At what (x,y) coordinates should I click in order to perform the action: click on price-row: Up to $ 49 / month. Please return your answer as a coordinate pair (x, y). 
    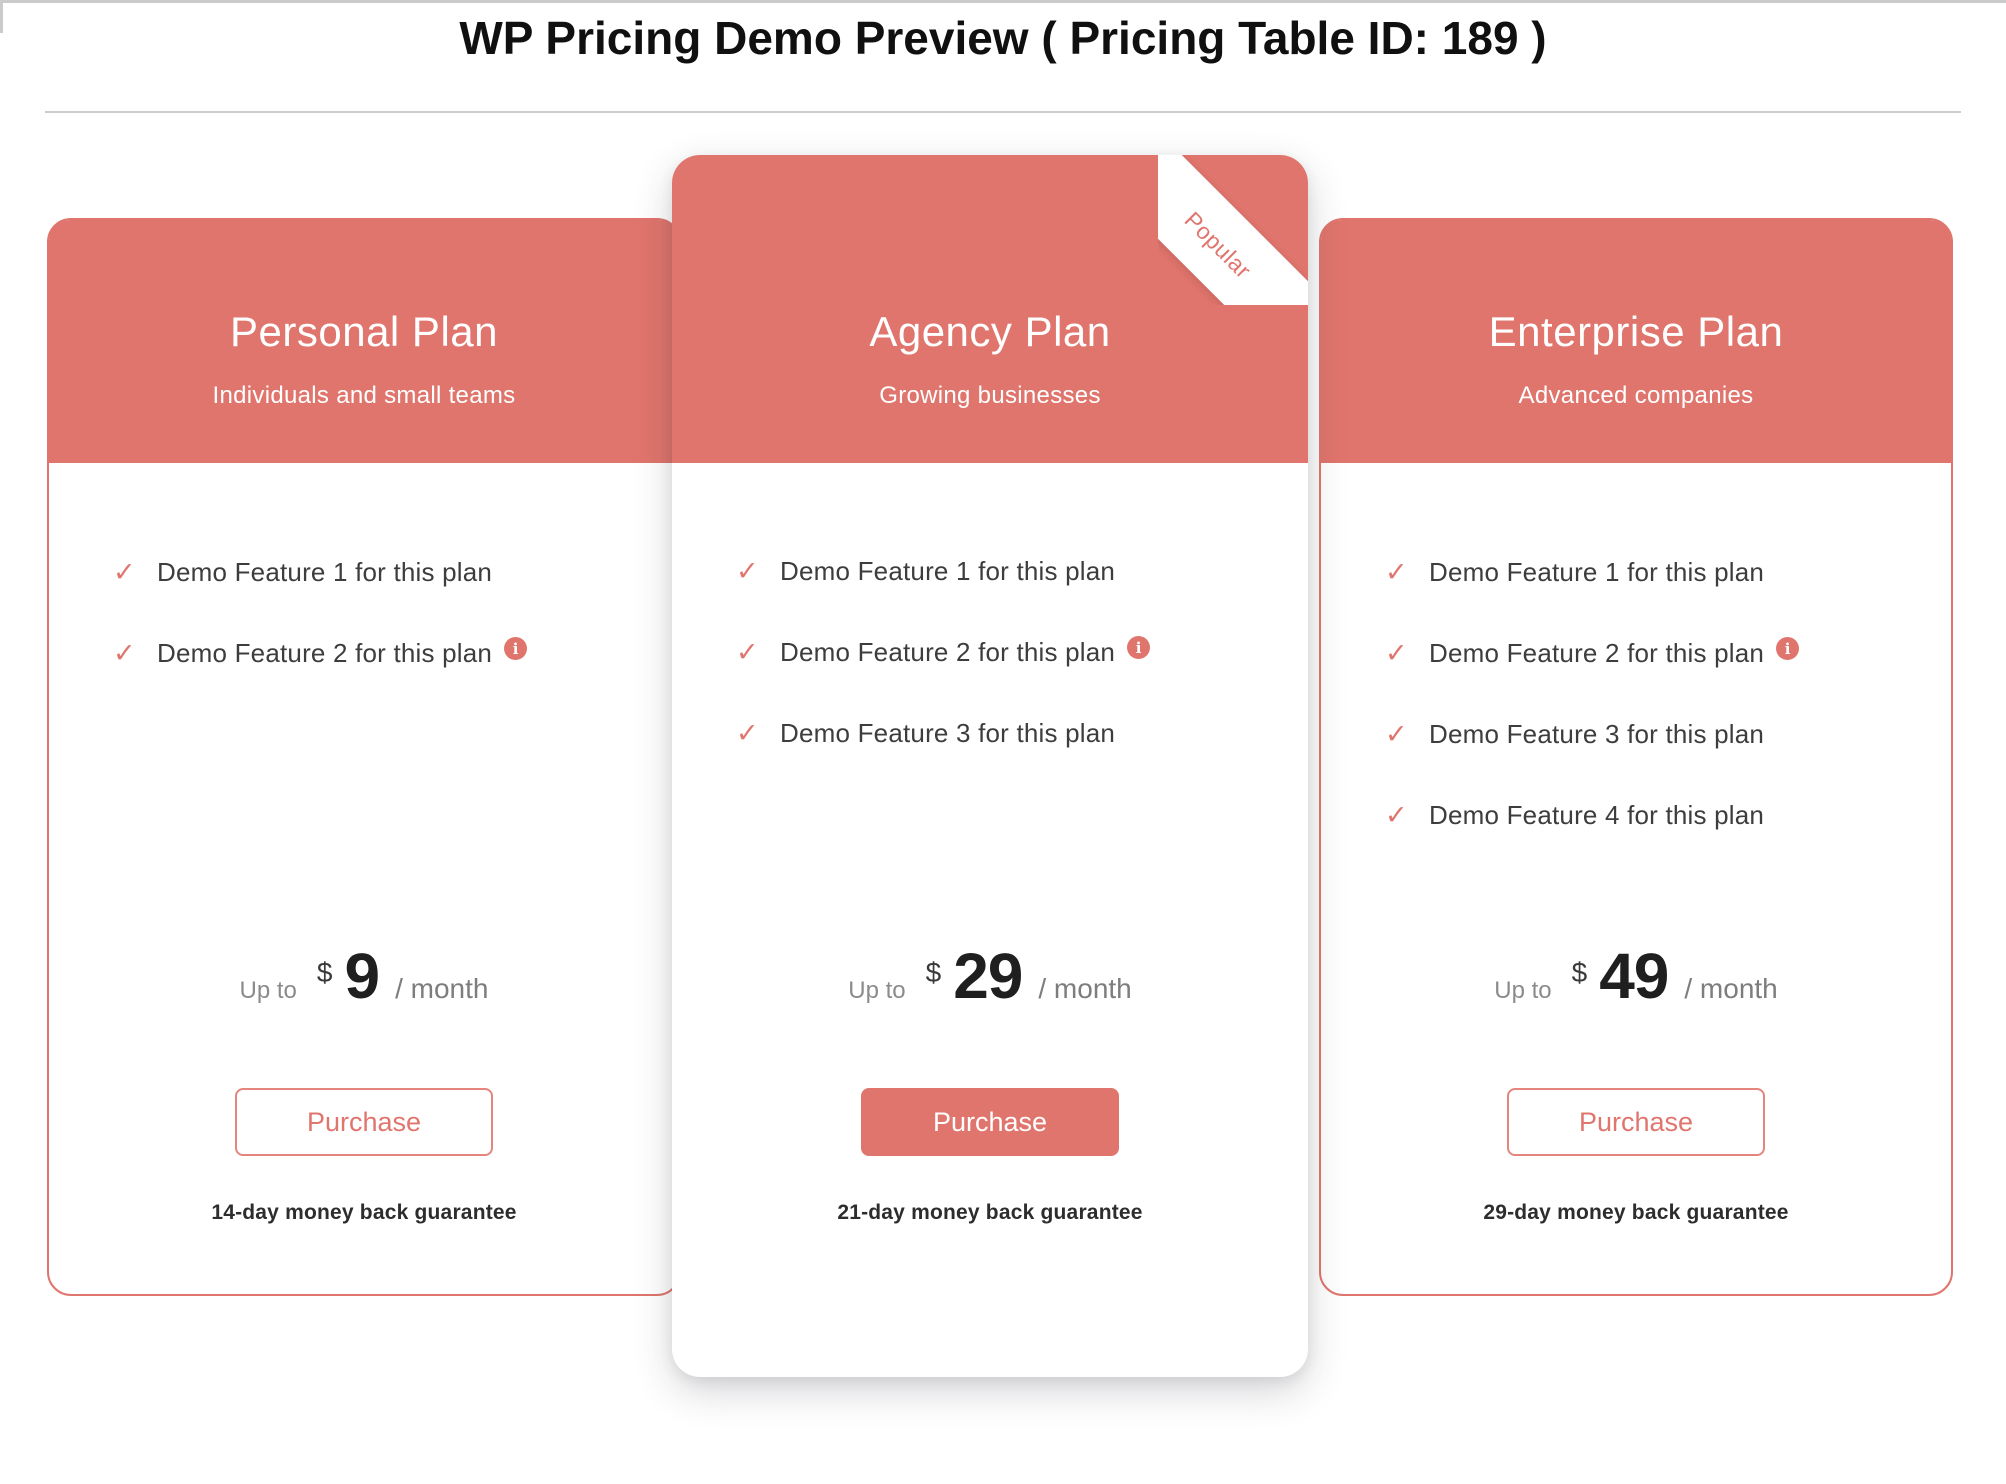
    Looking at the image, I should click on (1636, 976).